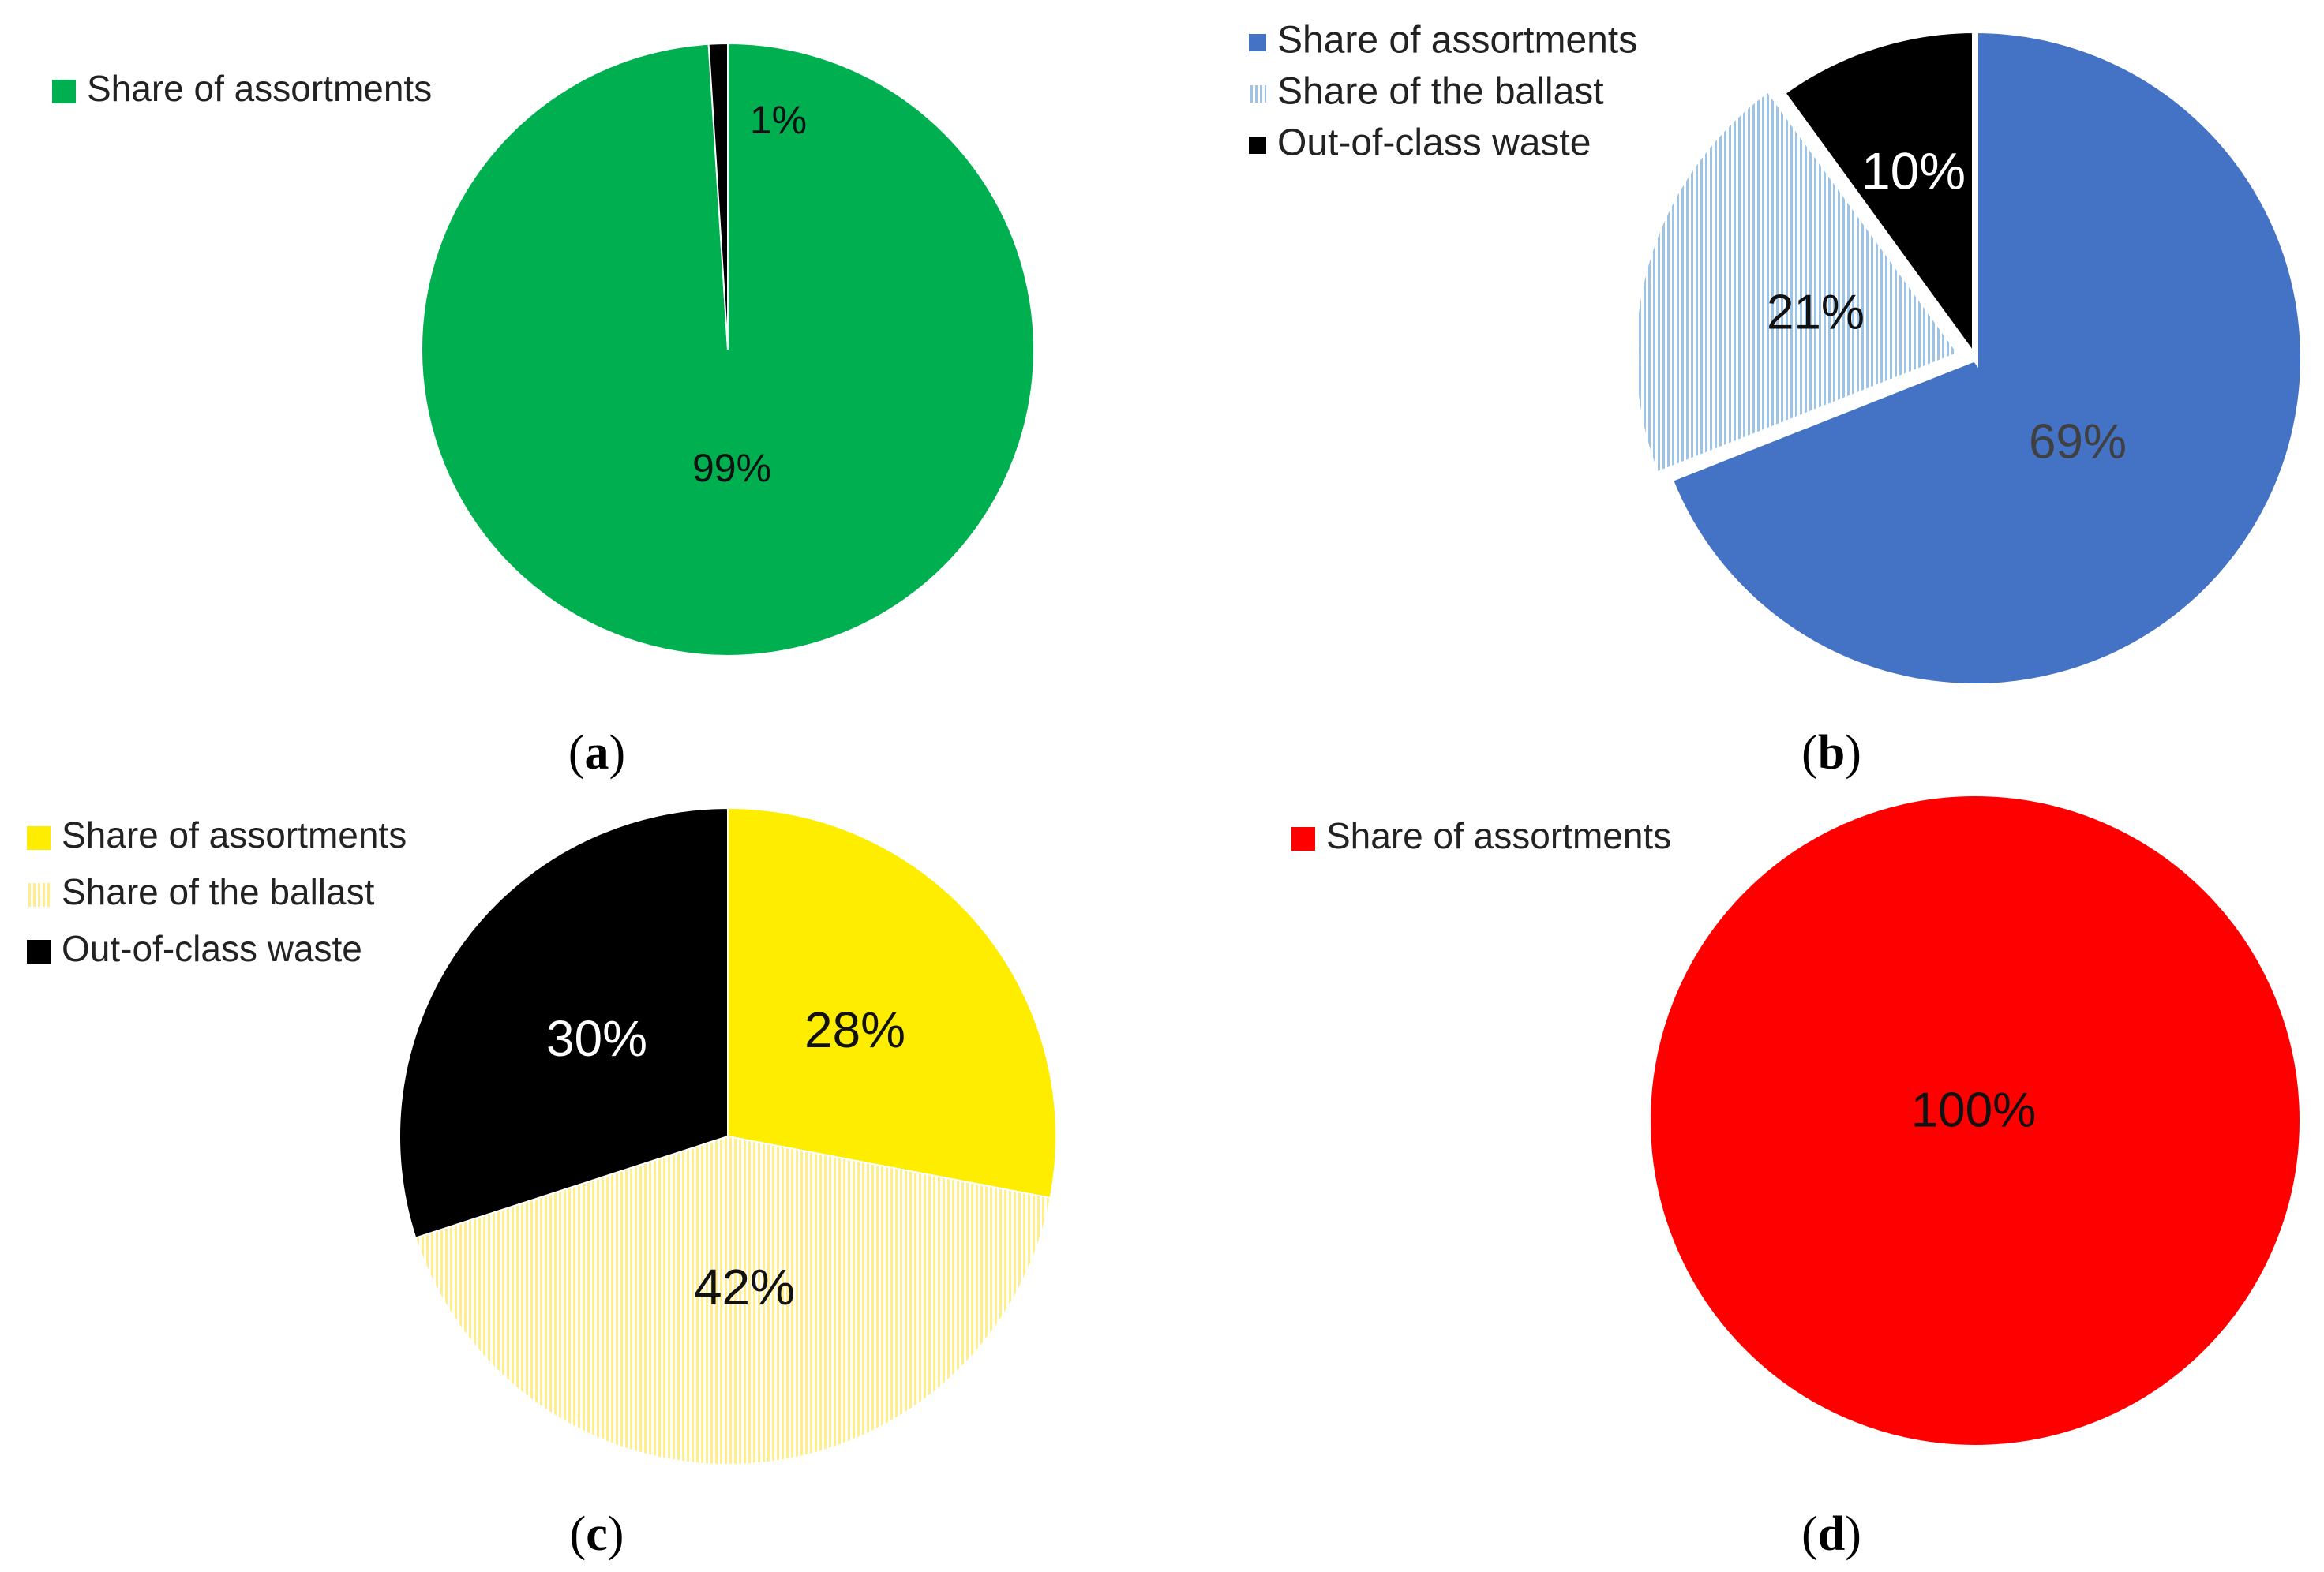 This screenshot has width=2324, height=1572. I want to click on slice-data-label: 99%, so click(731, 468).